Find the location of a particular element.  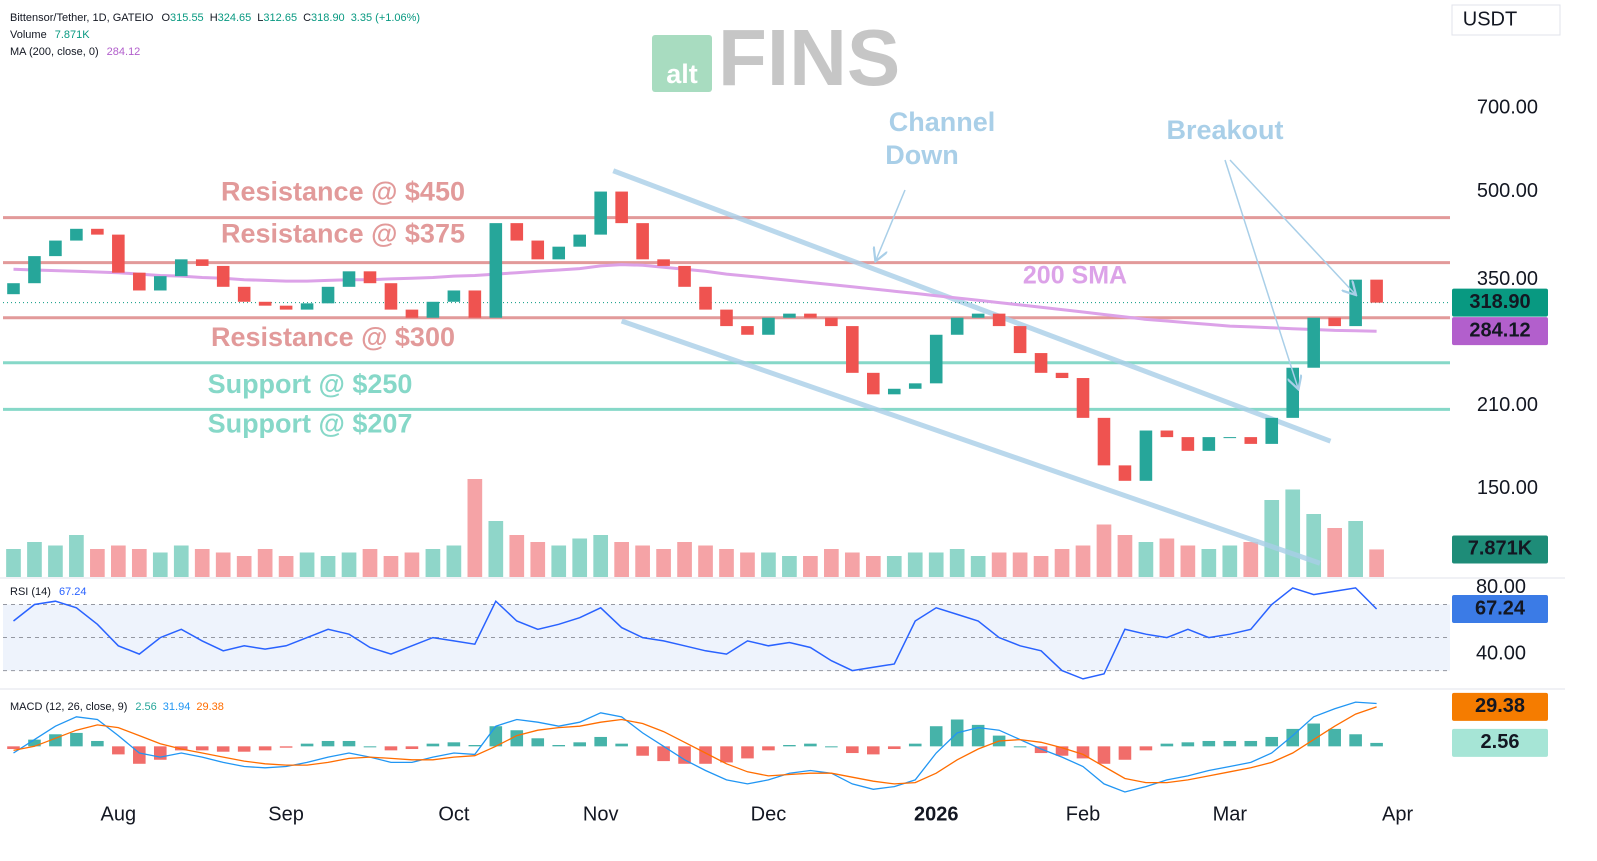

value: 2.56 is located at coordinates (145, 707).